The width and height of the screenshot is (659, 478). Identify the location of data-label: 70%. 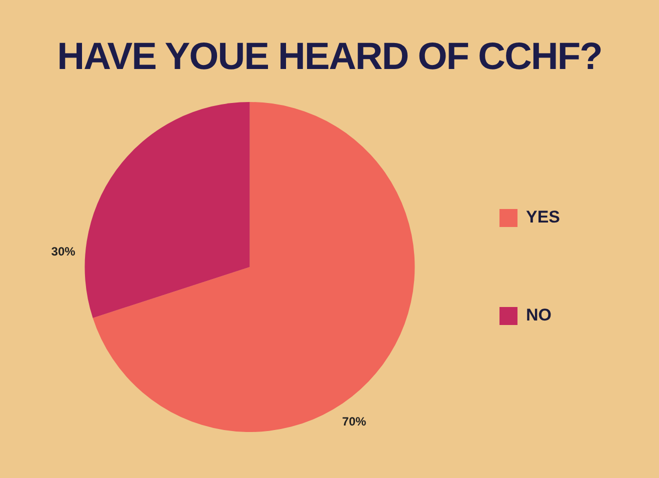
(354, 421).